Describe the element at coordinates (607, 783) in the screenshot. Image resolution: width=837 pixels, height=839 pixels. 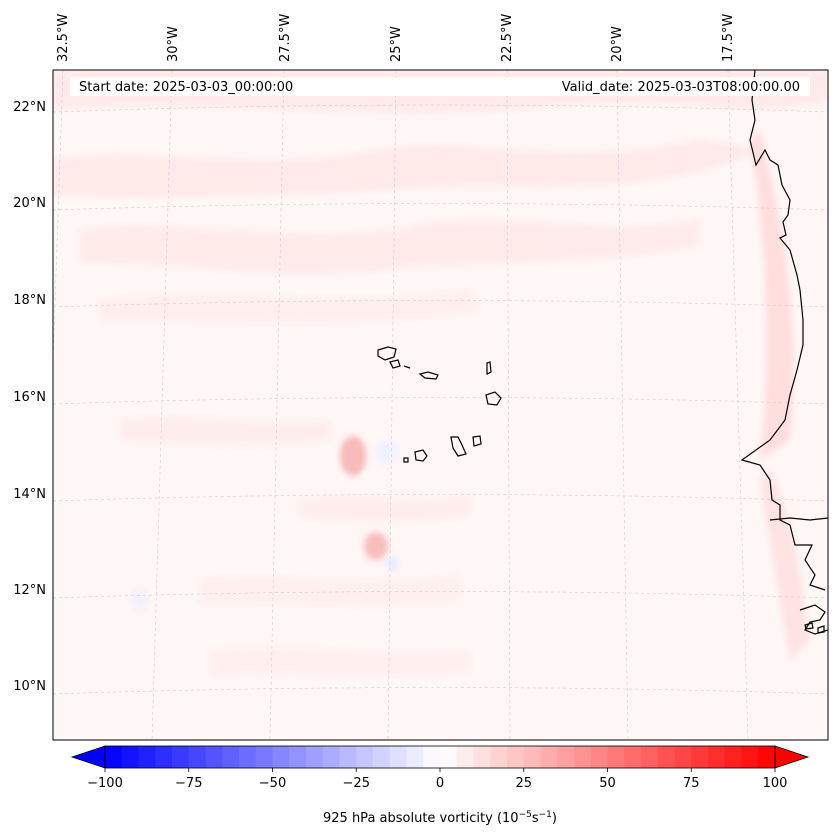
I see `colorbar-tick-label: 50` at that location.